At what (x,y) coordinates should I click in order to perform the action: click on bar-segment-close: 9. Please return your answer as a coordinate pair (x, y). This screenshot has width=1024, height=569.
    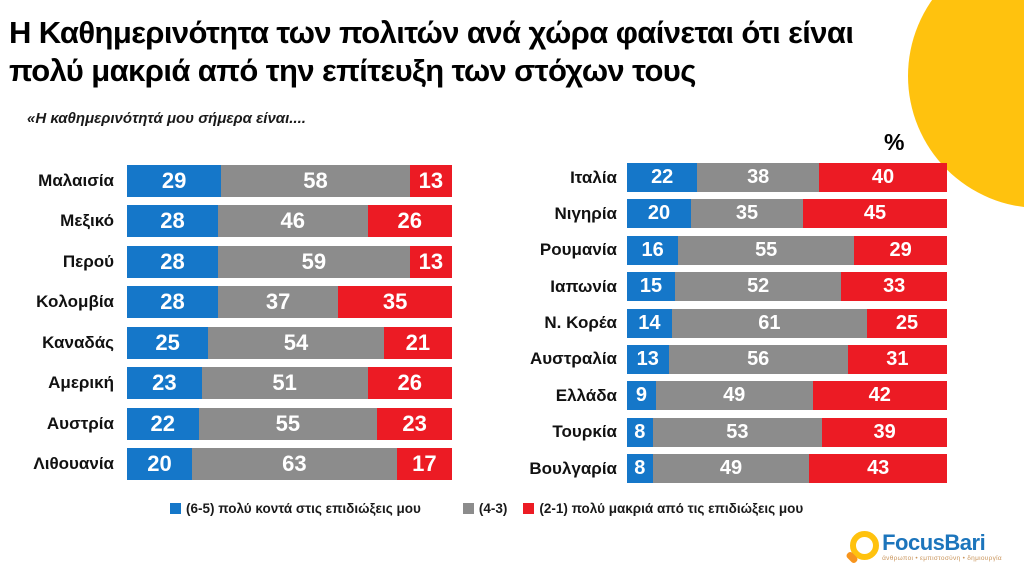
    Looking at the image, I should click on (641, 396).